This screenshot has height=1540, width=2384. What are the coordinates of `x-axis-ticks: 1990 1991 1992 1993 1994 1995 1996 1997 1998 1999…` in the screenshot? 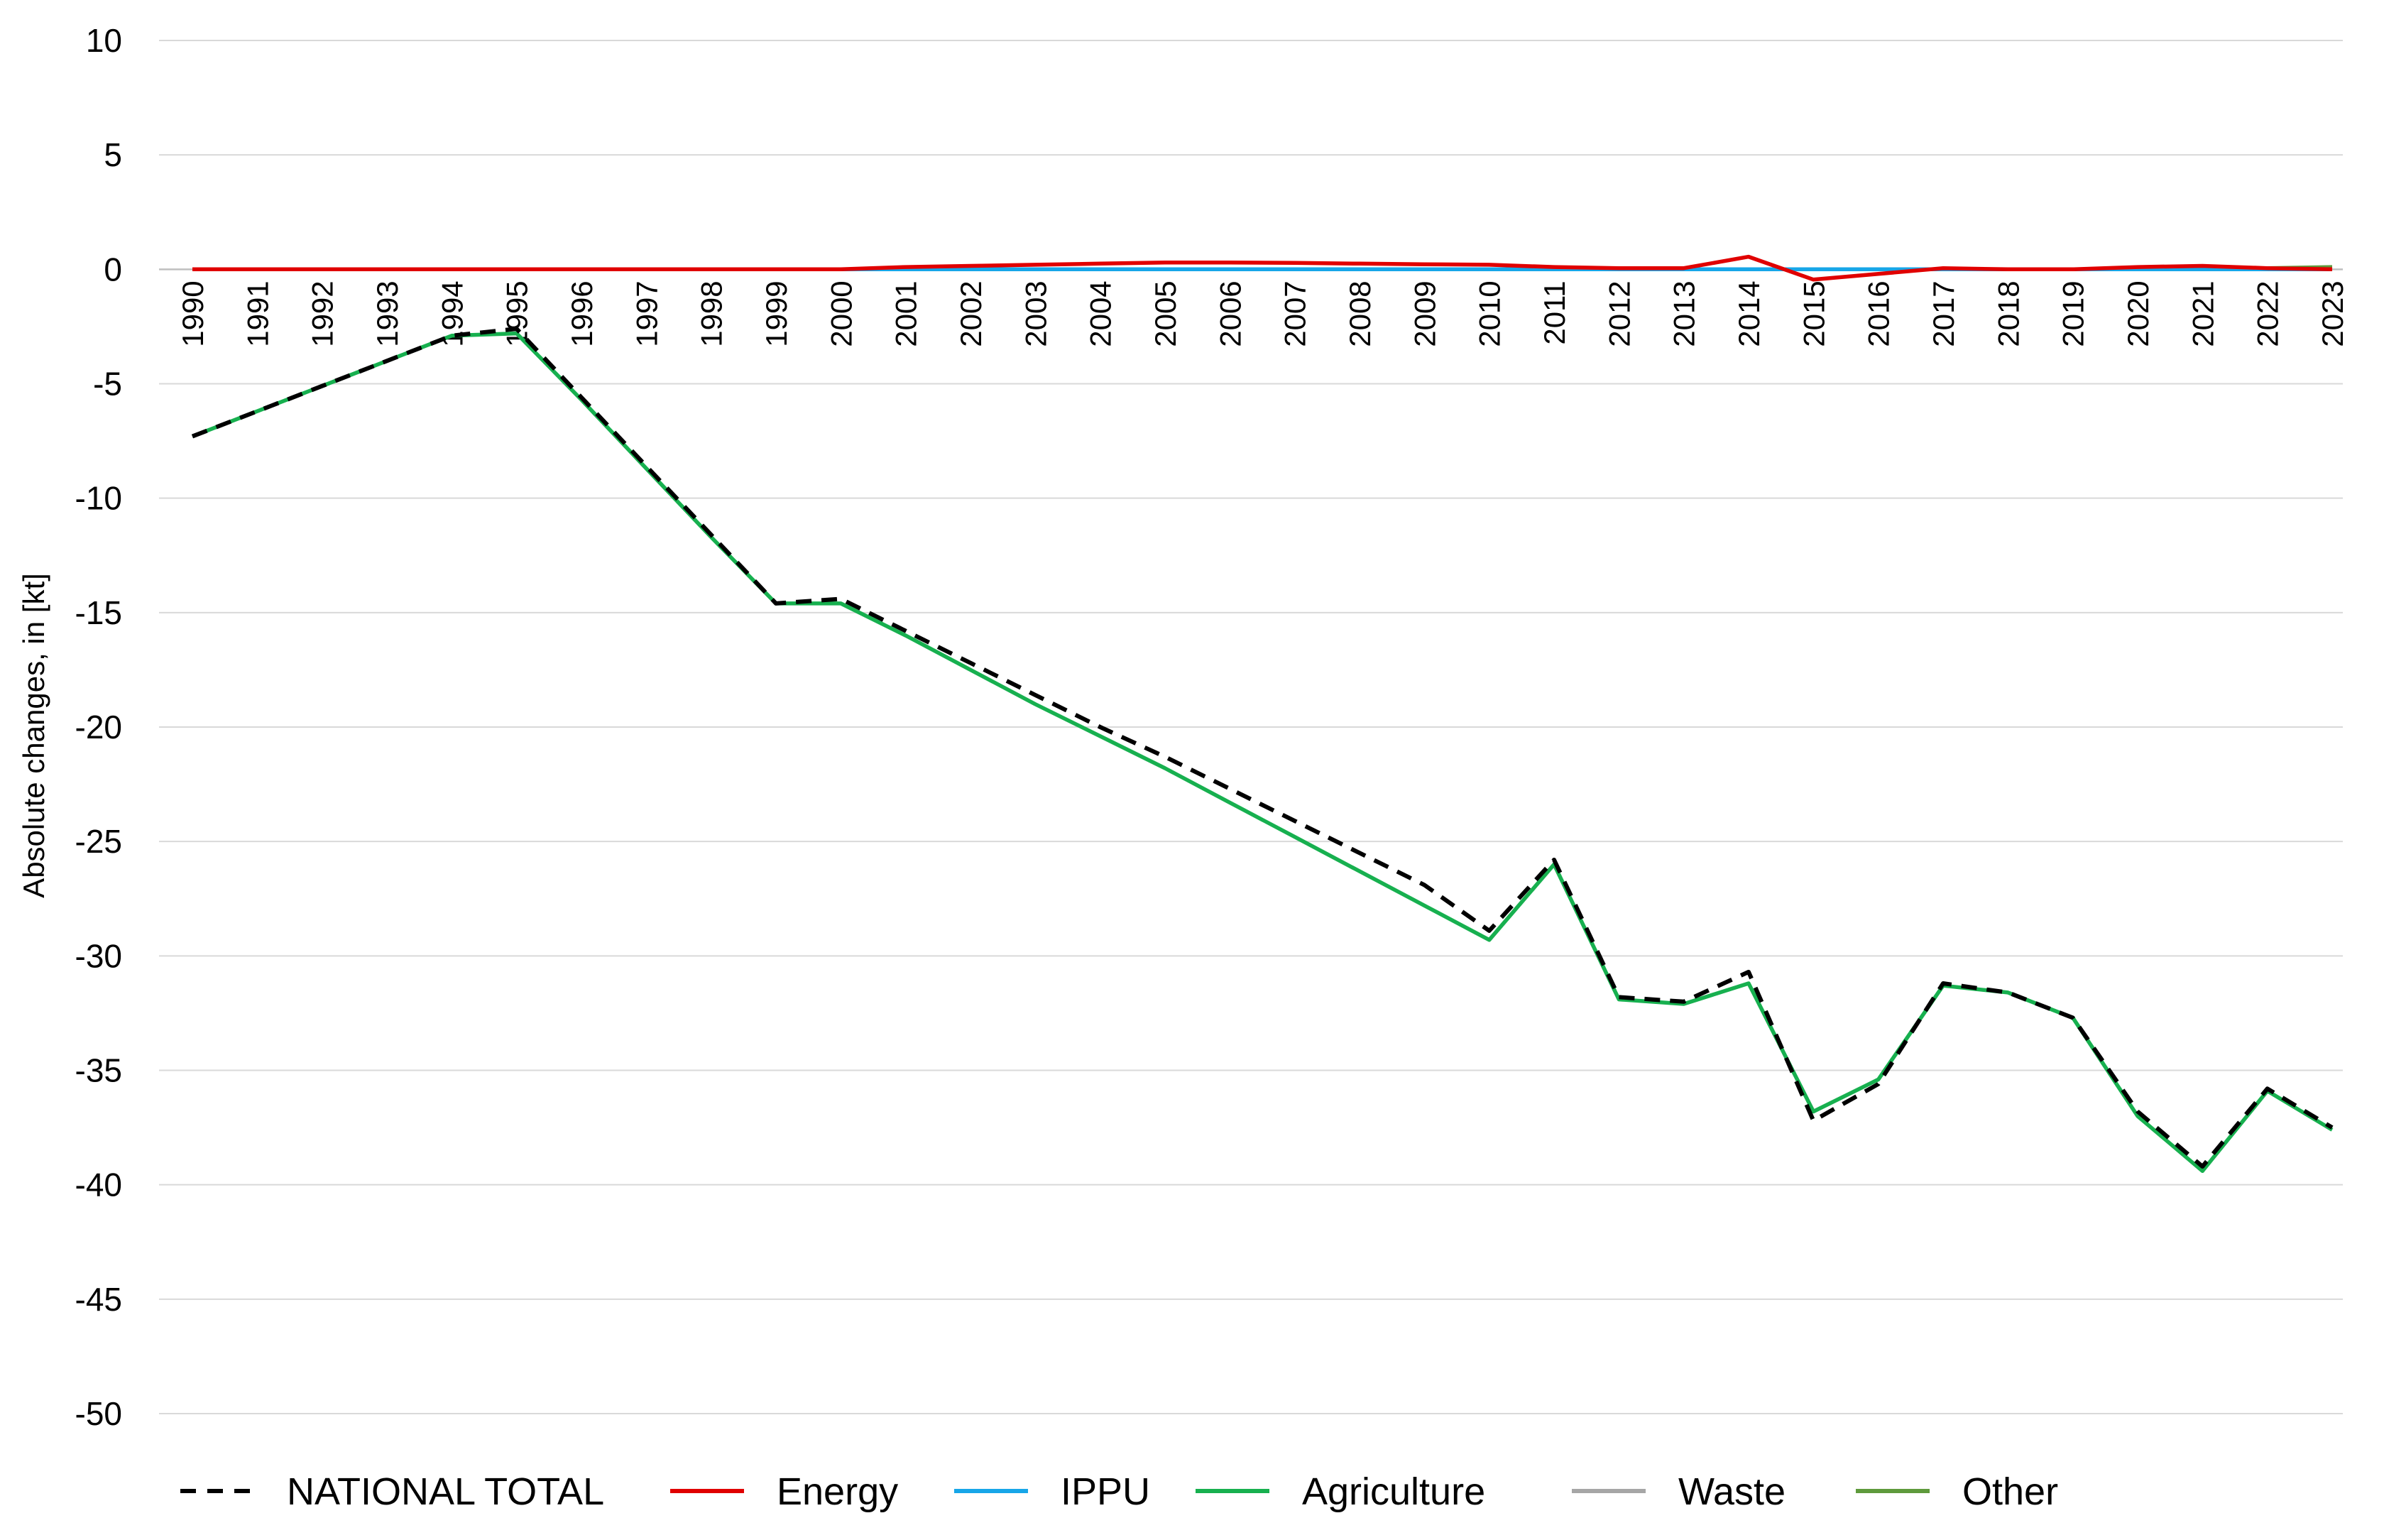 It's located at (1262, 313).